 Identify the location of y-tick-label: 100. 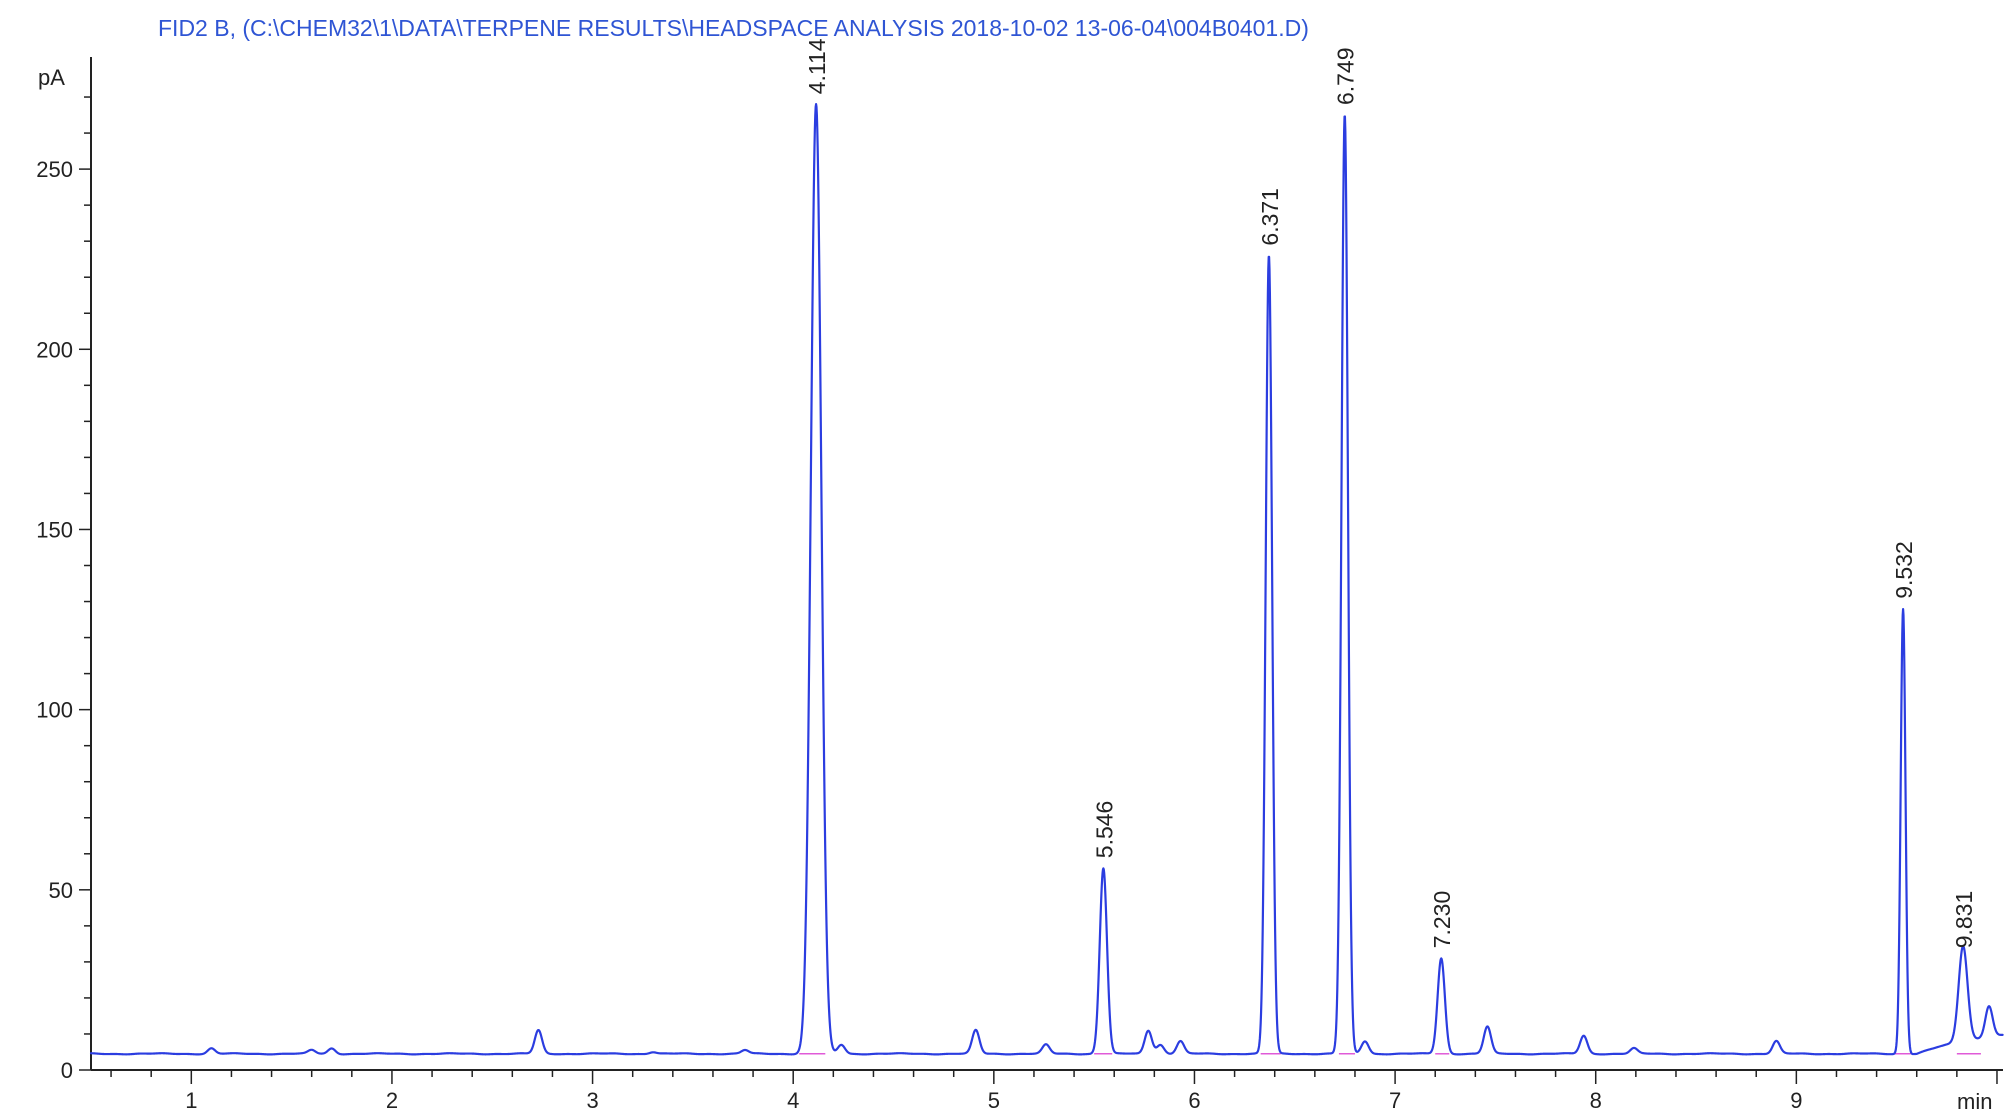
(54, 710).